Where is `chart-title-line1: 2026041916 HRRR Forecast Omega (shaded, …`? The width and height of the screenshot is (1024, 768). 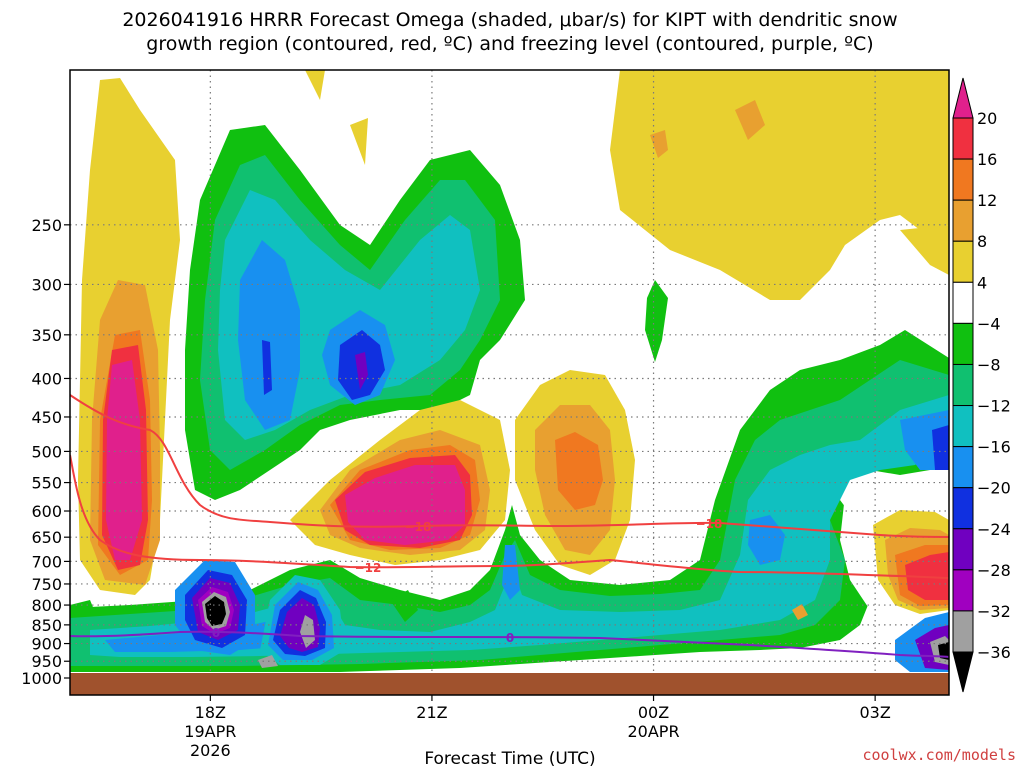 chart-title-line1: 2026041916 HRRR Forecast Omega (shaded, … is located at coordinates (509, 20).